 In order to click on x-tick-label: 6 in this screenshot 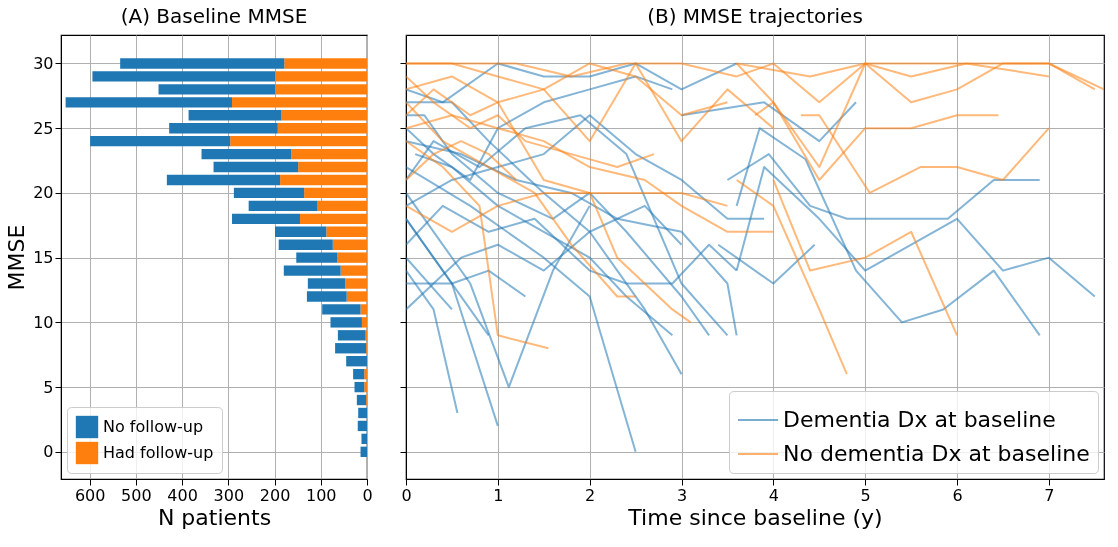, I will do `click(957, 495)`.